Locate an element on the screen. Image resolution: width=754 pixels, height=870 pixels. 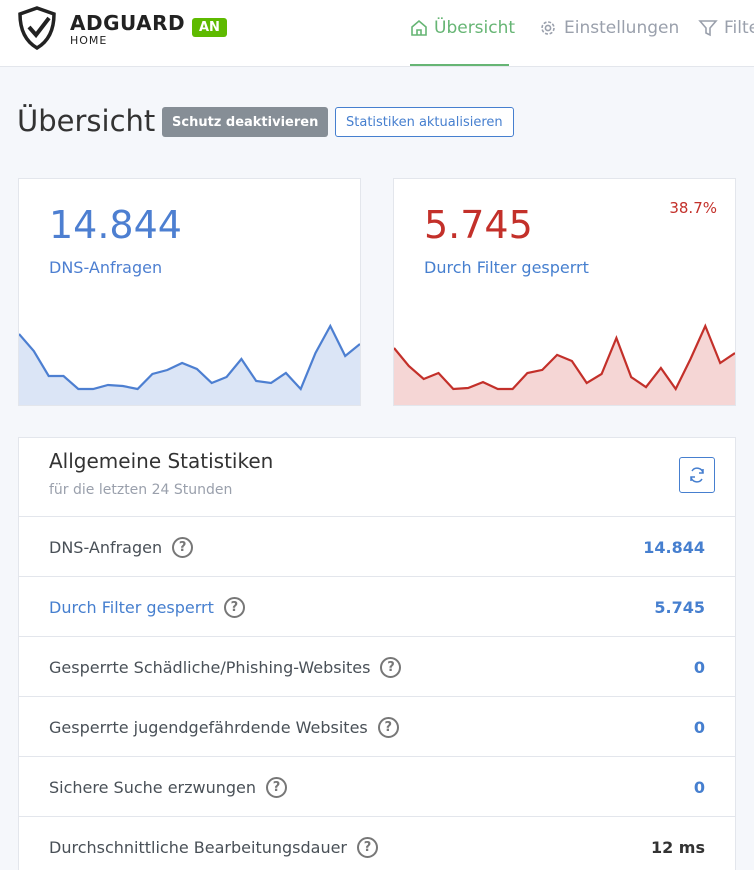
logo-icon is located at coordinates (37, 28).